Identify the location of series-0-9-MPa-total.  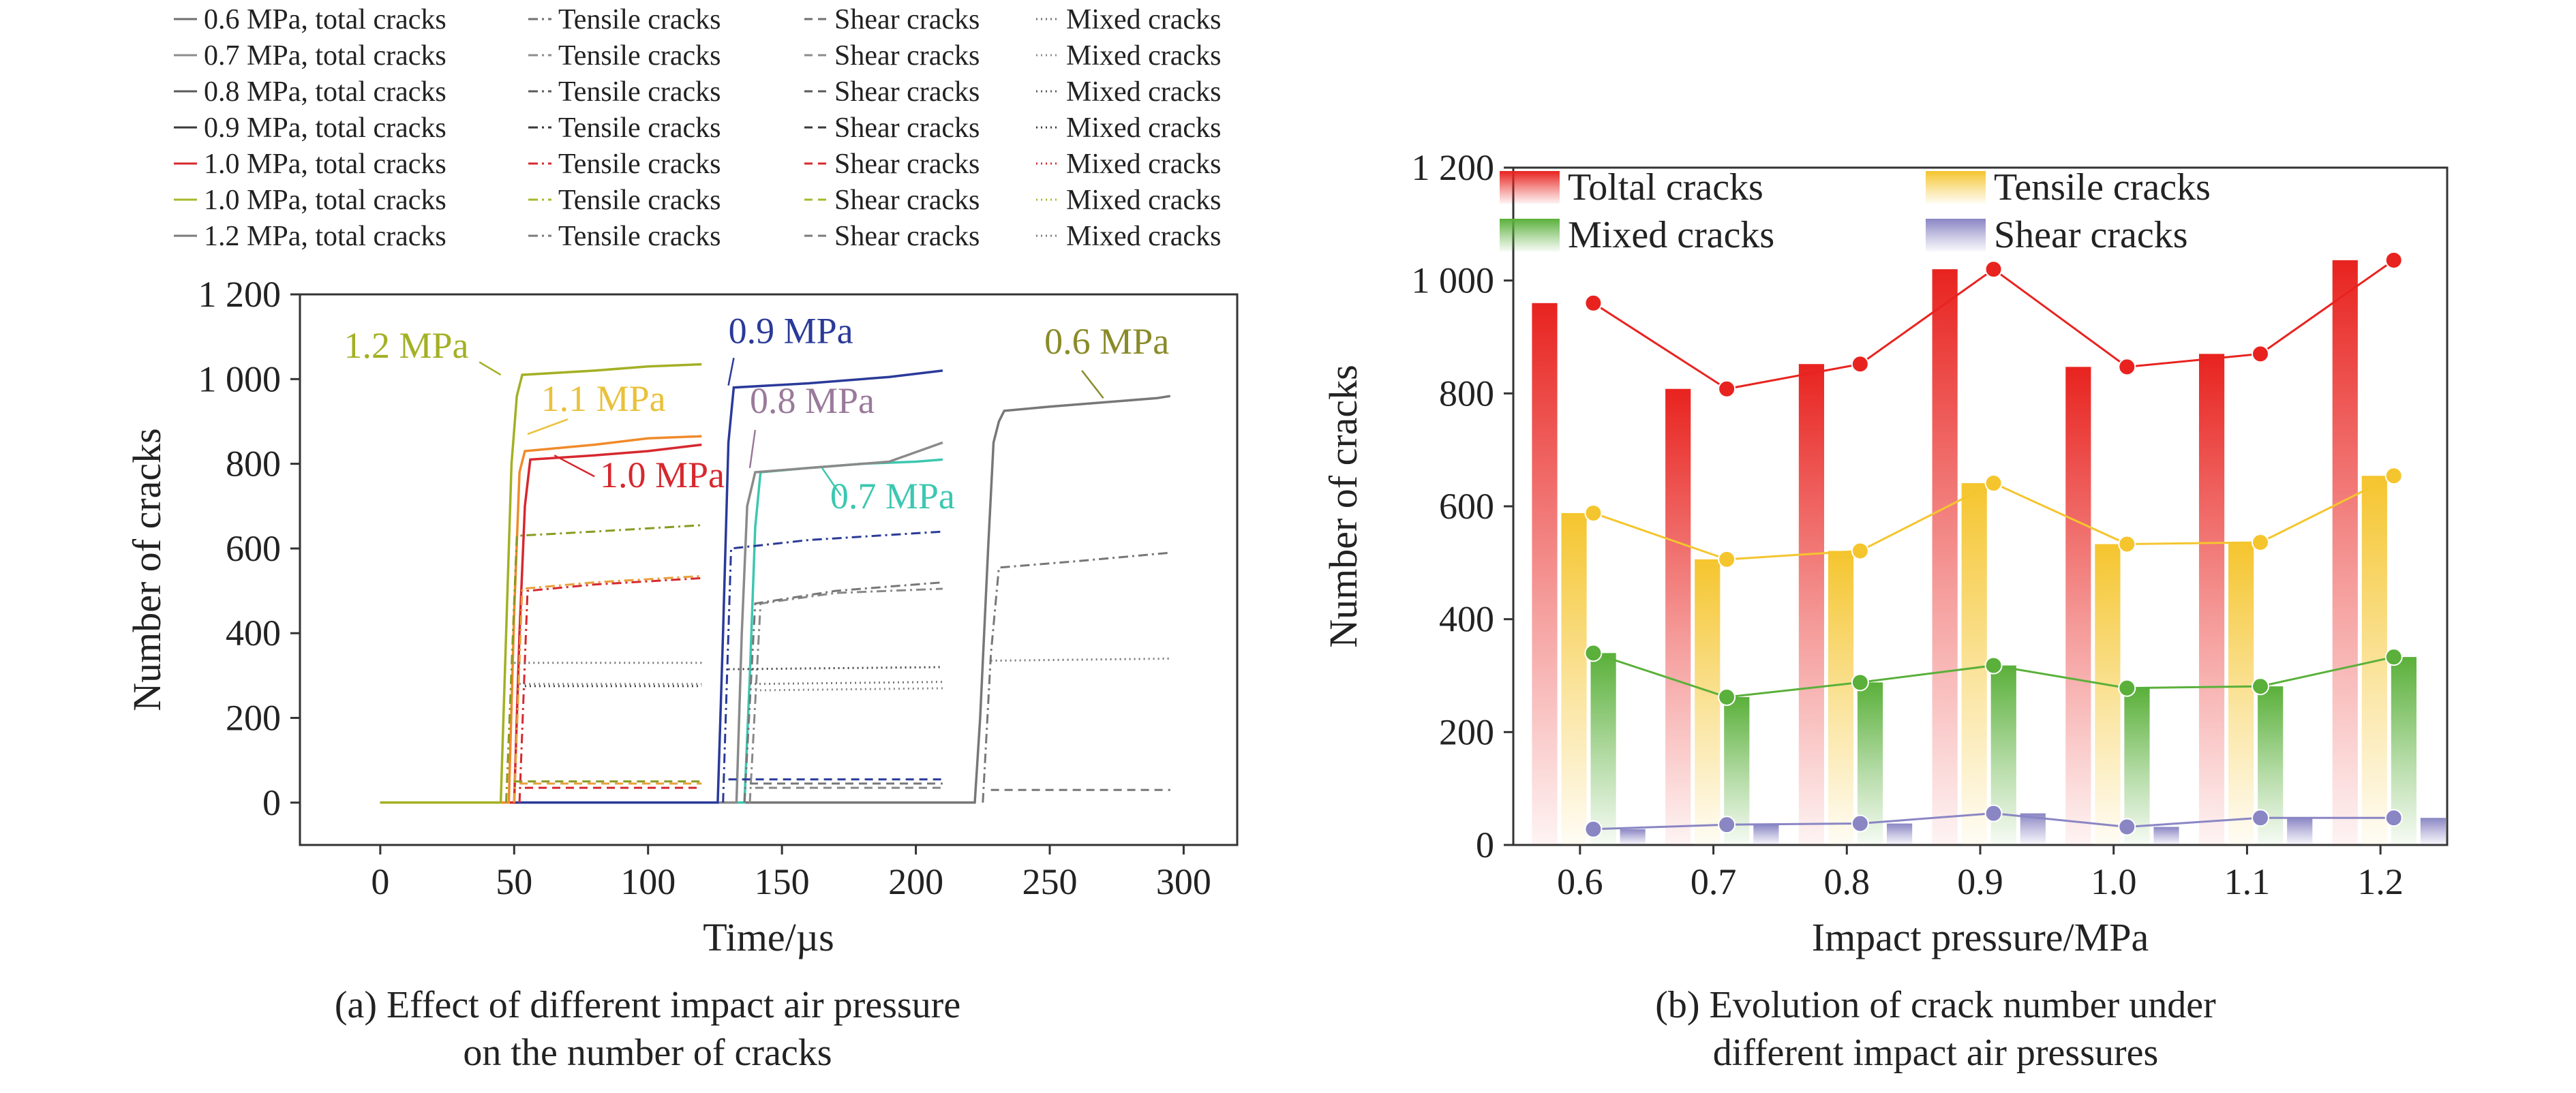
(662, 586).